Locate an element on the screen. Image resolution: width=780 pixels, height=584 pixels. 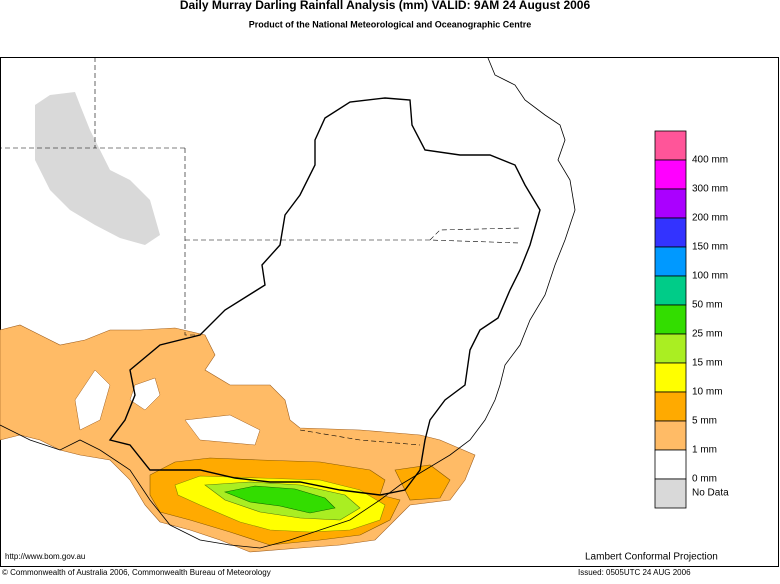
legend-label: 100 mm is located at coordinates (710, 276).